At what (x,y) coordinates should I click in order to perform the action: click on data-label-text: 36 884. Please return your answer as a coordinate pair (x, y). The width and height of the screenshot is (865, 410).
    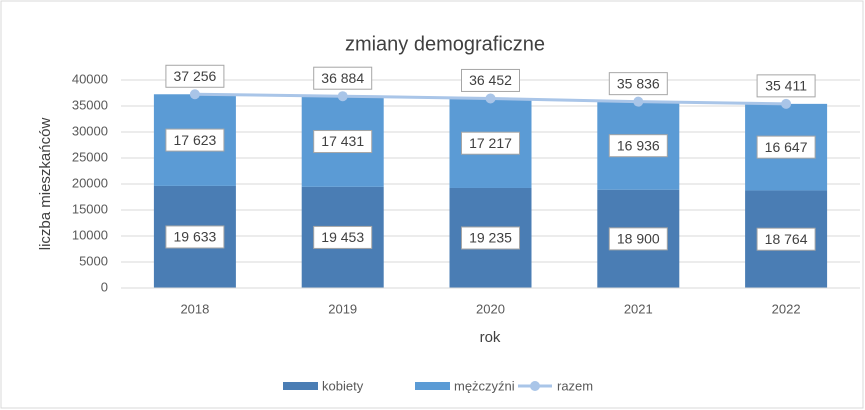
    Looking at the image, I should click on (342, 78).